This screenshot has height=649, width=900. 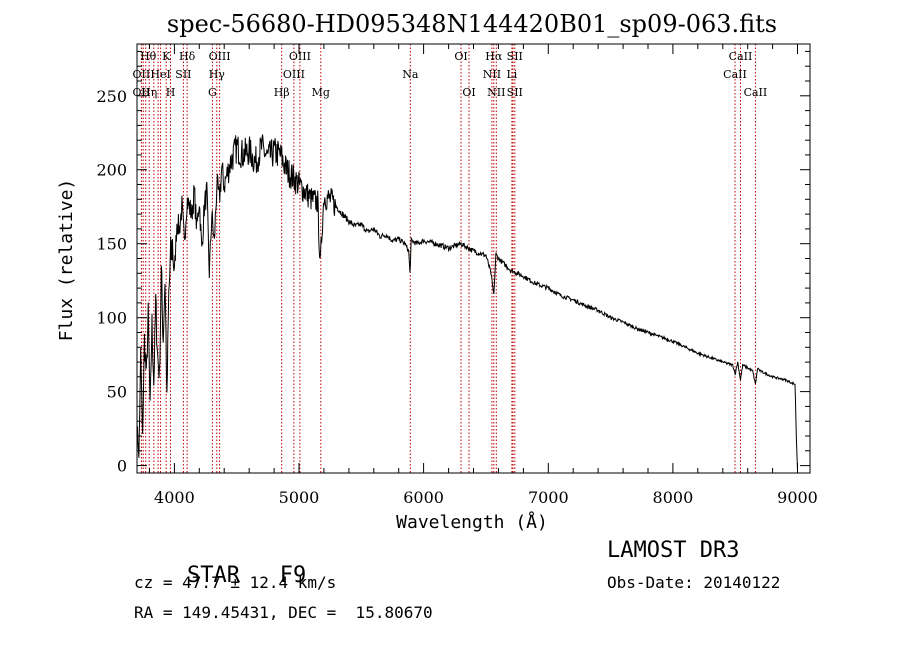 What do you see at coordinates (797, 497) in the screenshot?
I see `x-tick-label-5: 9000` at bounding box center [797, 497].